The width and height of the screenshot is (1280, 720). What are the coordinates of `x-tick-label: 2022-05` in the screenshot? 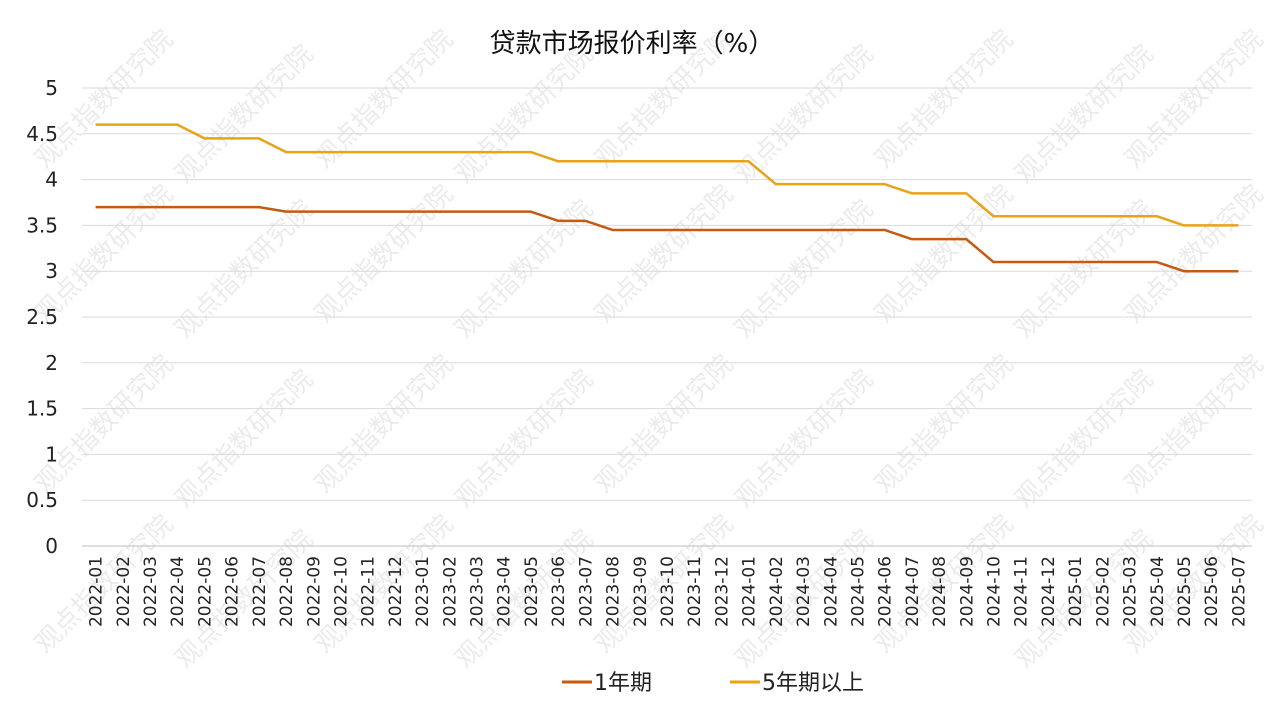 It's located at (205, 591).